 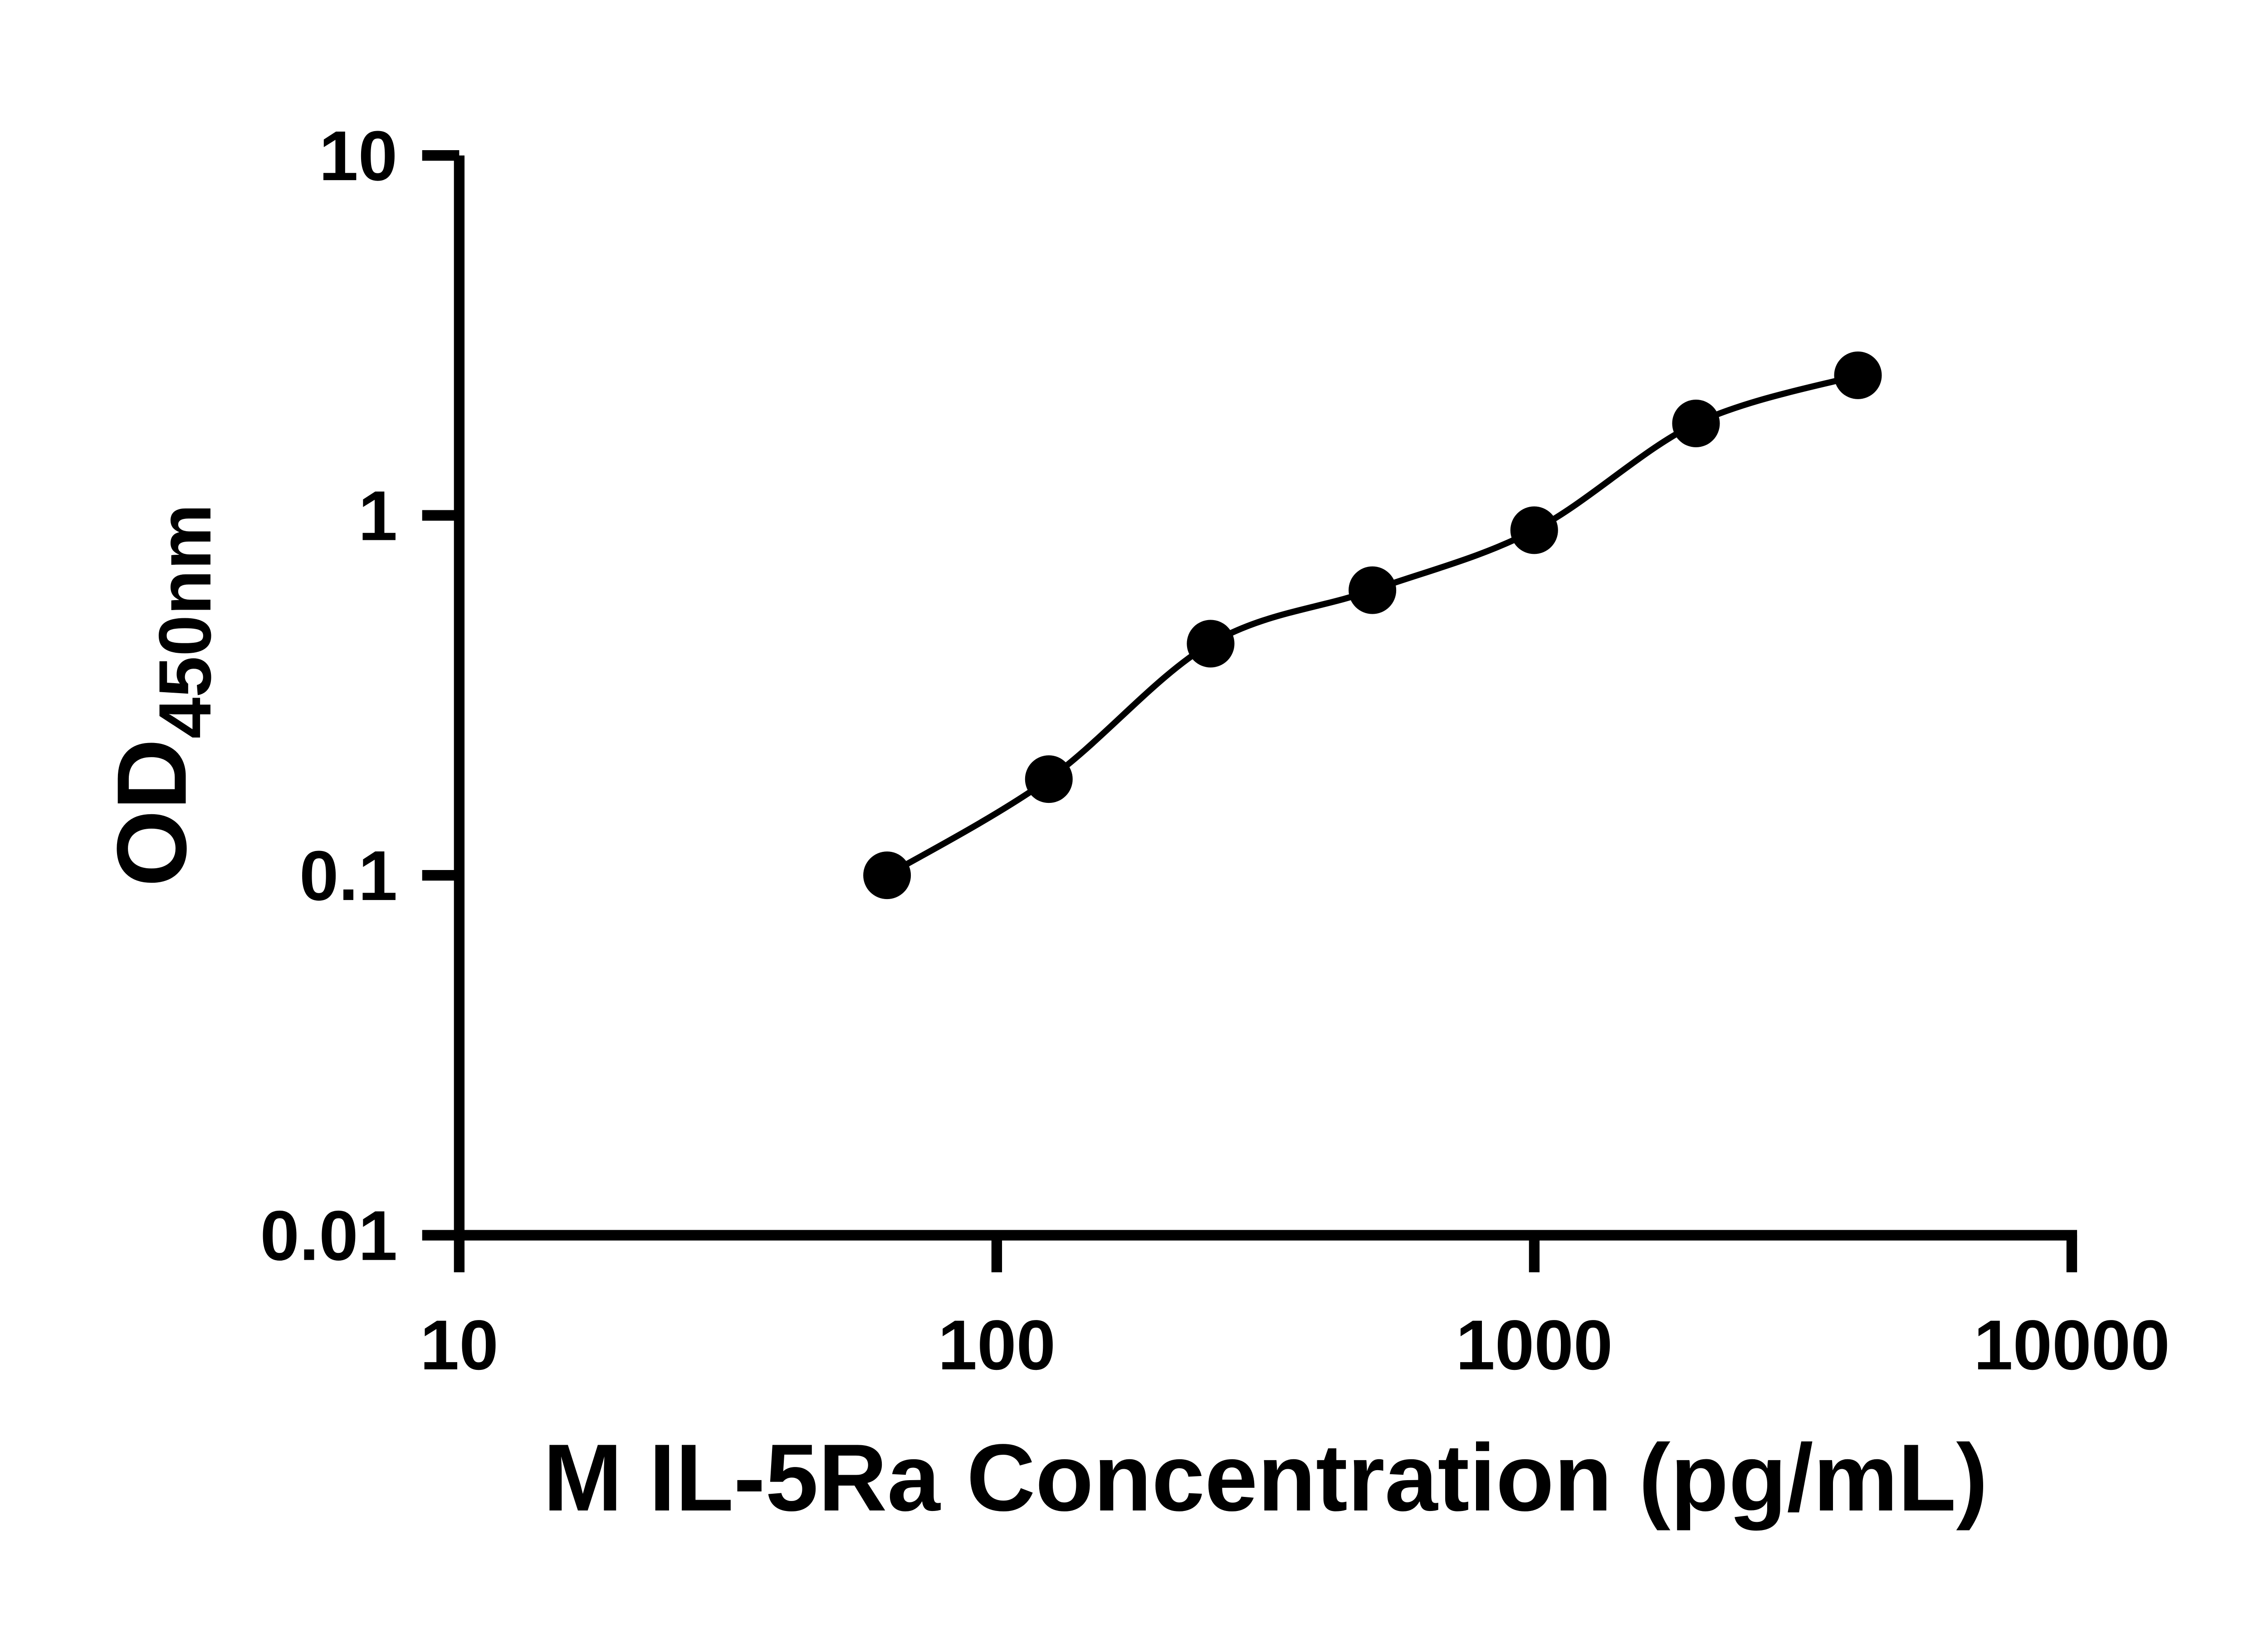 I want to click on y-tick-label: 10, so click(x=358, y=155).